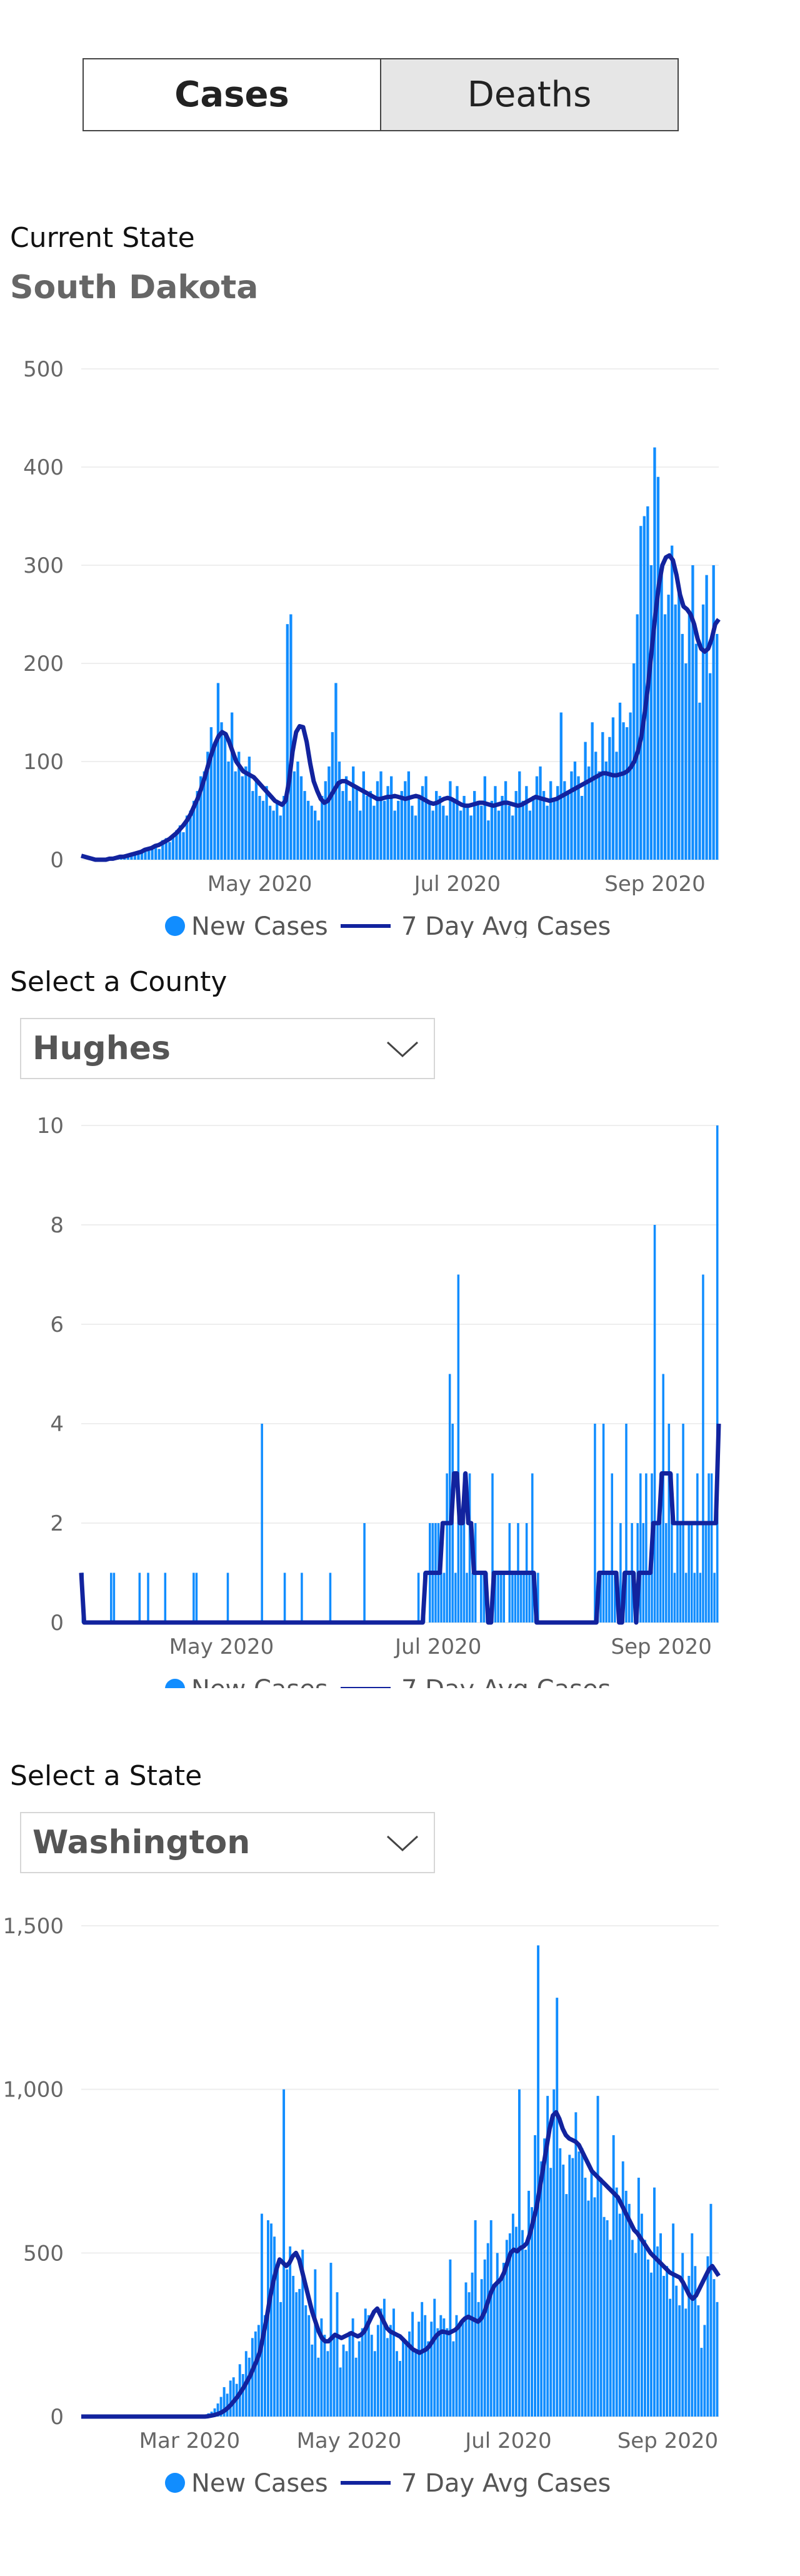  What do you see at coordinates (102, 238) in the screenshot?
I see `state-section-label: Current State` at bounding box center [102, 238].